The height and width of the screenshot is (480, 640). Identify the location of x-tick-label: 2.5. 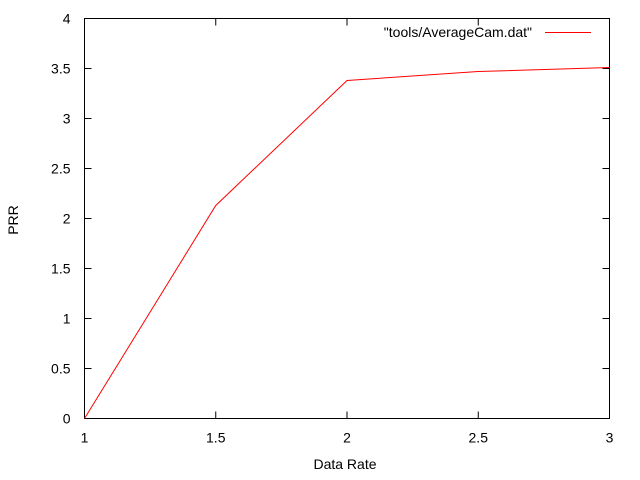
(479, 438).